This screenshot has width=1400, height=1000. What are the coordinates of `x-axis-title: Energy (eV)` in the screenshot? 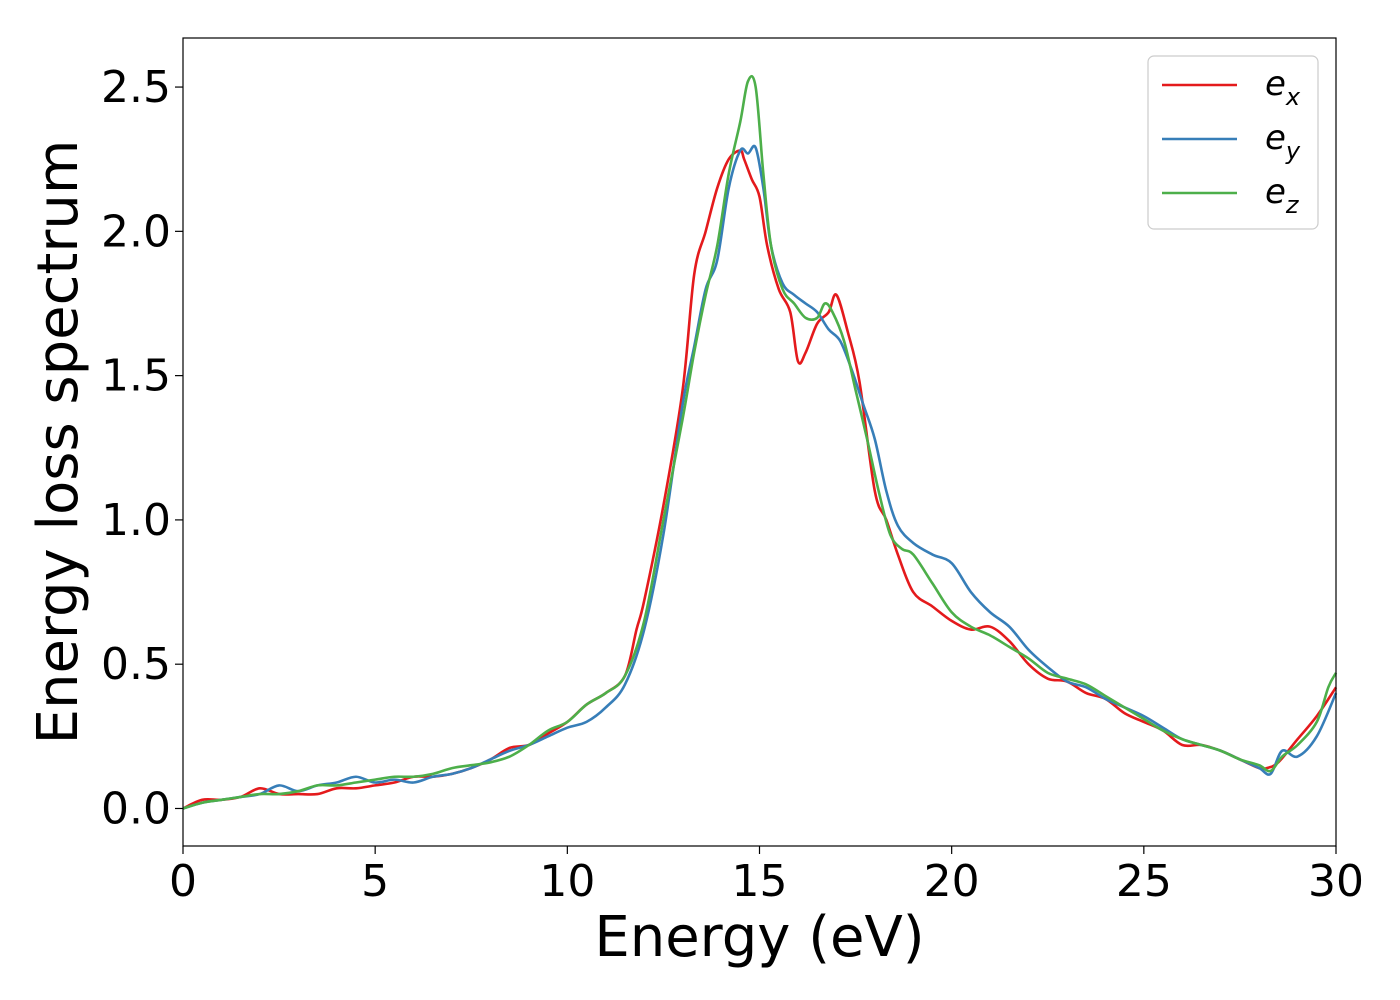 It's located at (759, 937).